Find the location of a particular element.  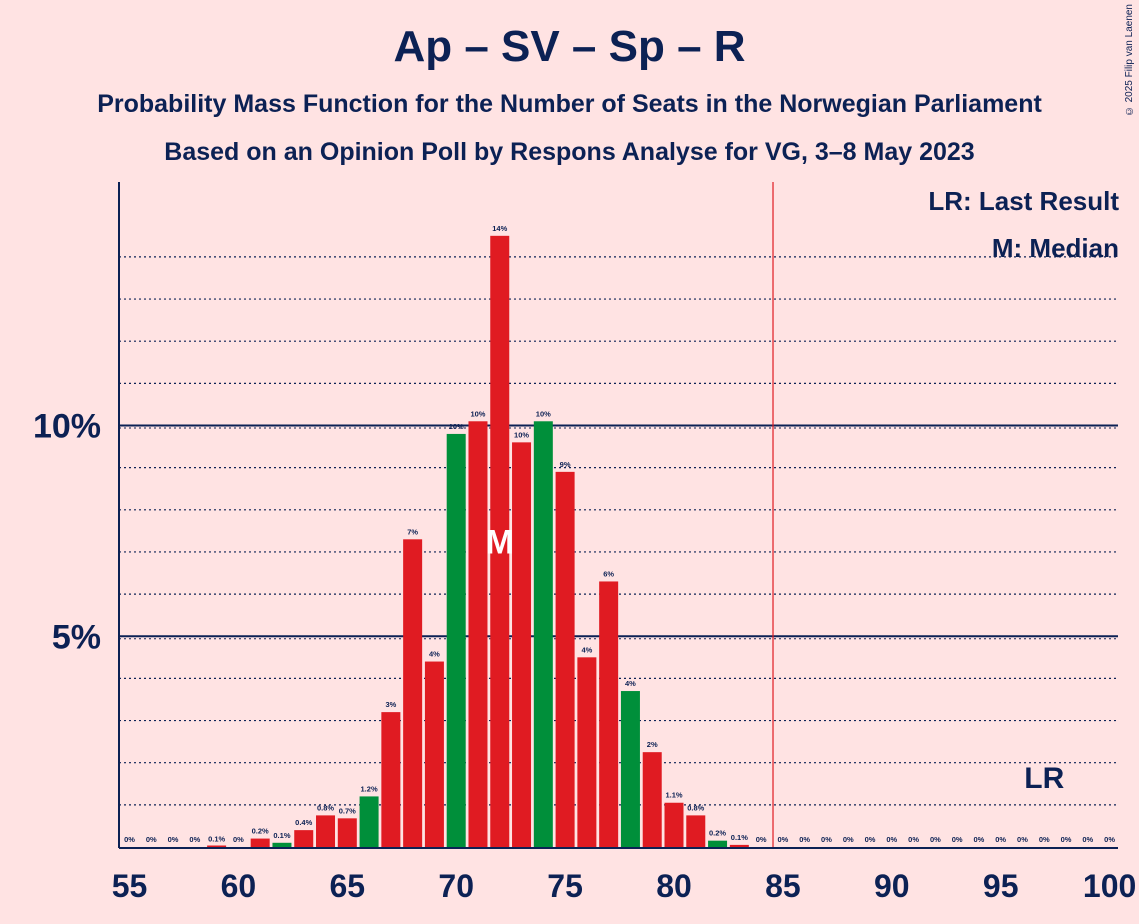

x-tick-label: 80 is located at coordinates (674, 886).